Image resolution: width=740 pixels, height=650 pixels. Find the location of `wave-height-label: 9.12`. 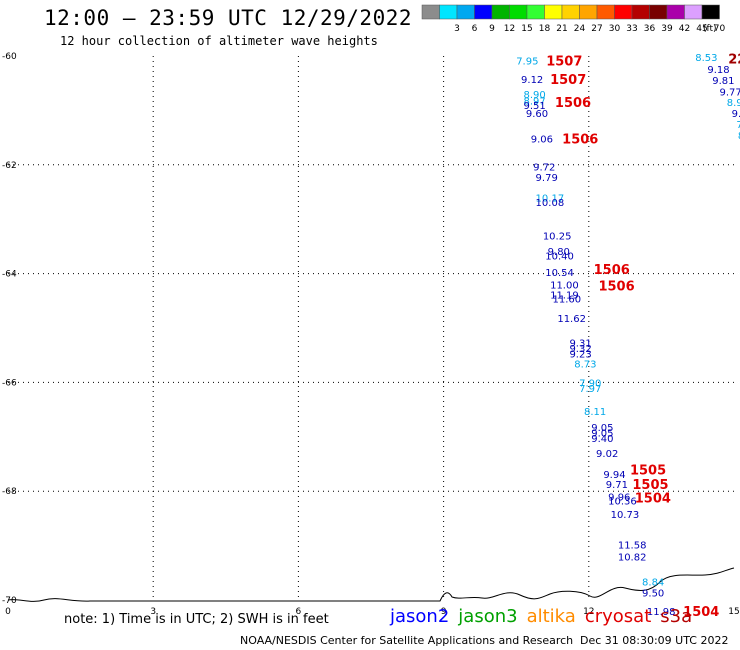

wave-height-label: 9.12 is located at coordinates (532, 80).